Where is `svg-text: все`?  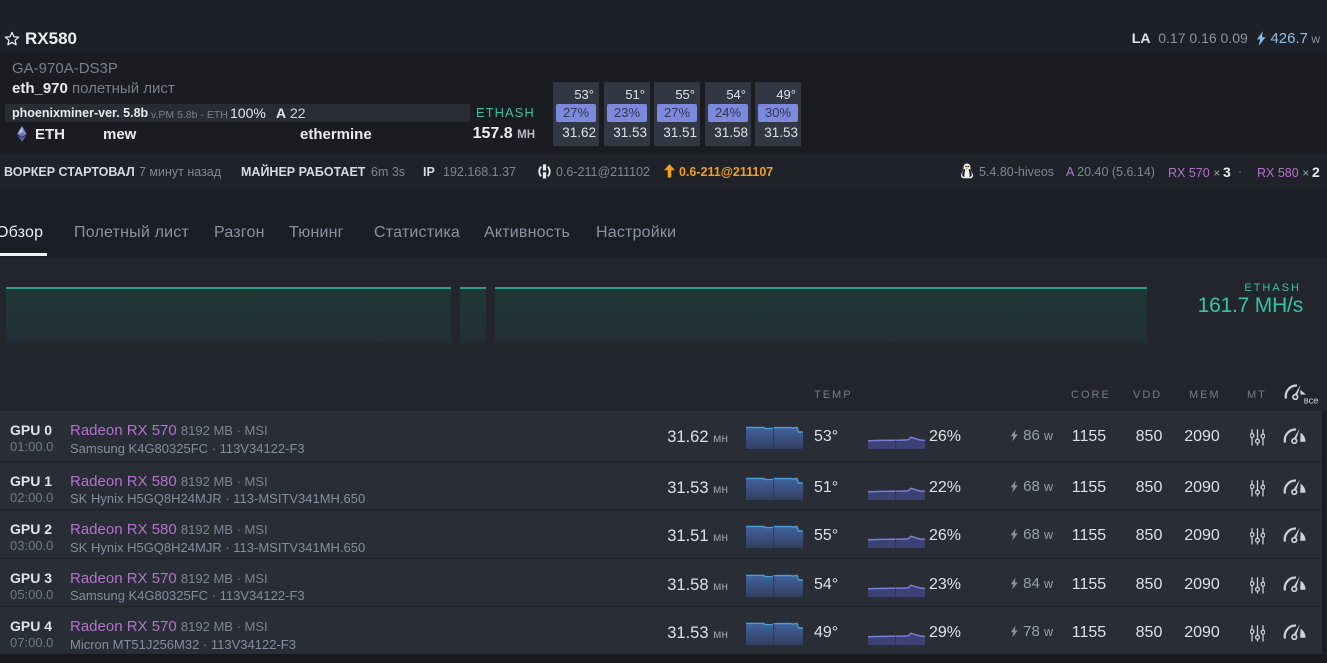
svg-text: все is located at coordinates (1311, 401).